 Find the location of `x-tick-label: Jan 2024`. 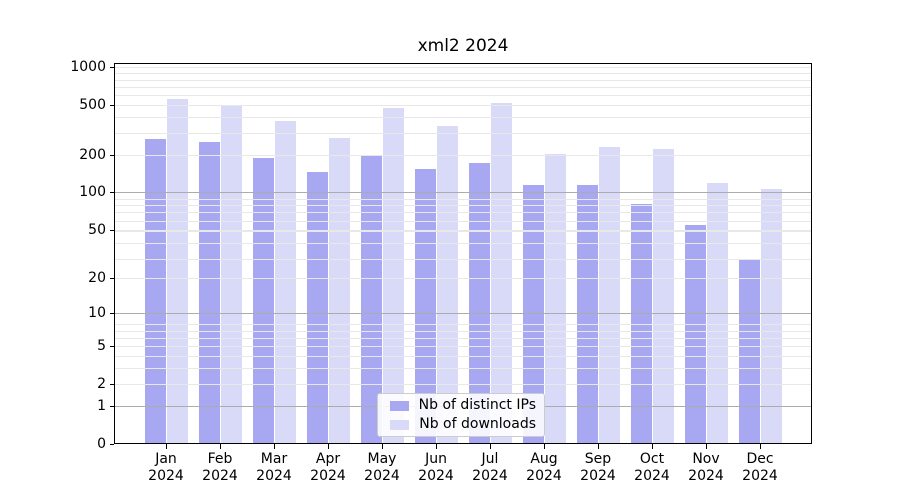

x-tick-label: Jan 2024 is located at coordinates (166, 468).